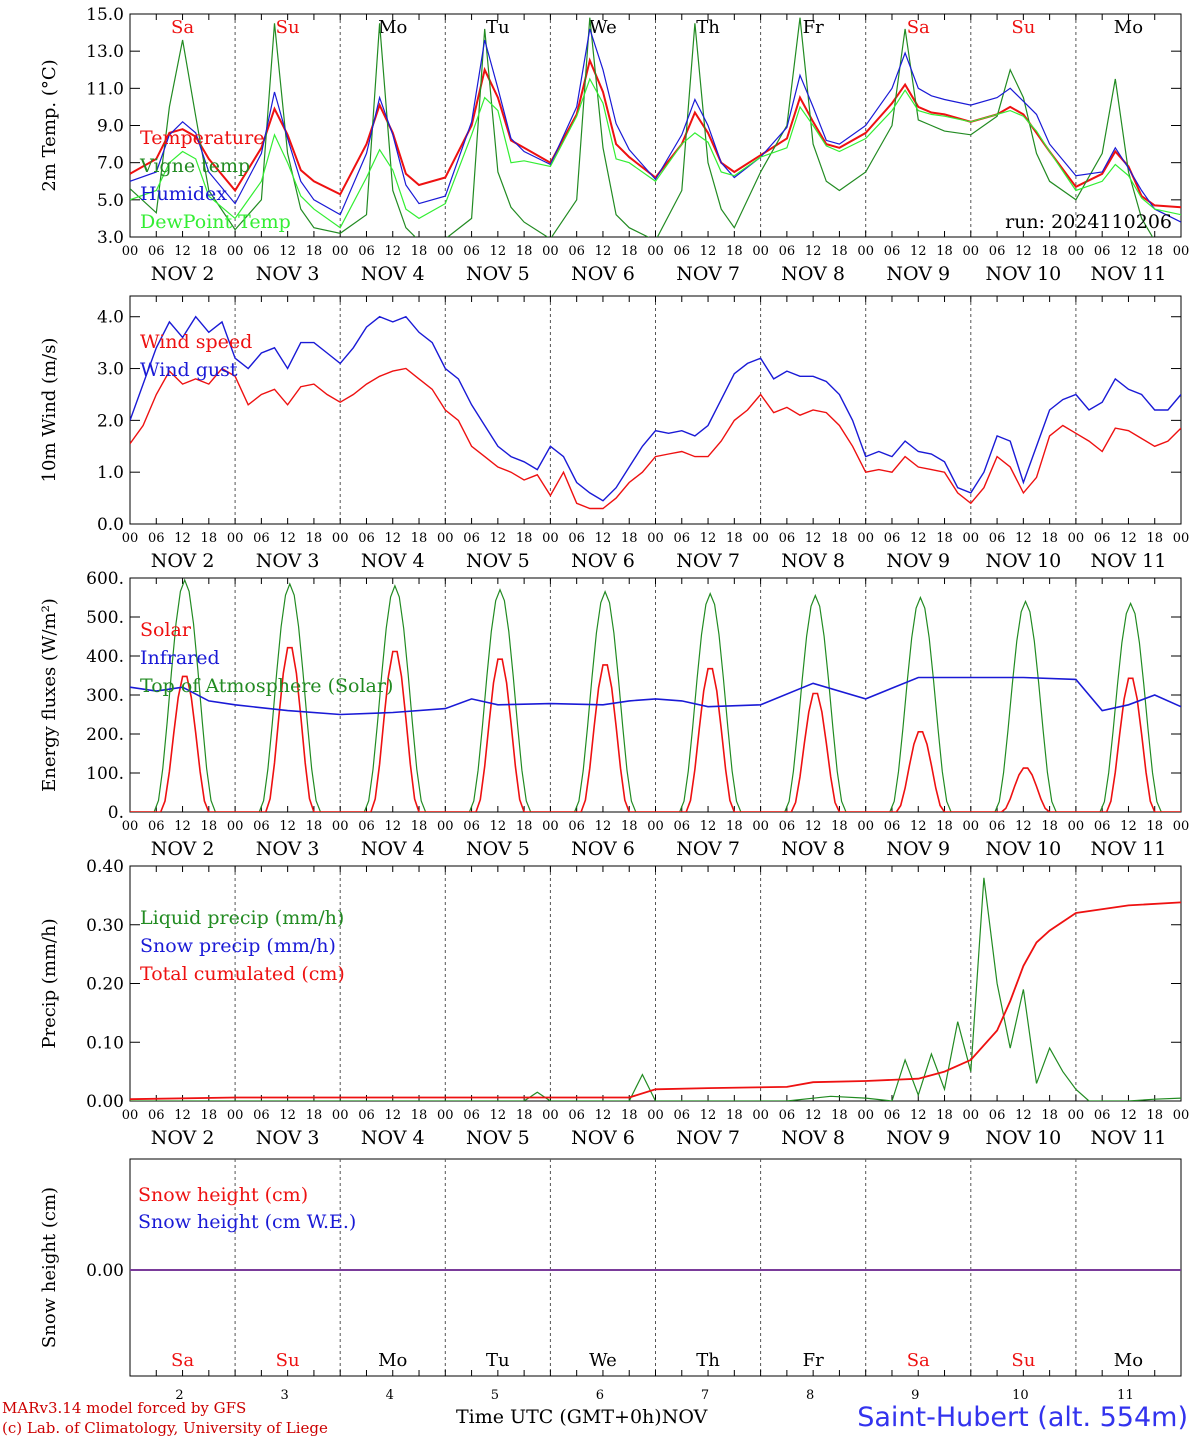  I want to click on y-tick-label: 5.0, so click(110, 201).